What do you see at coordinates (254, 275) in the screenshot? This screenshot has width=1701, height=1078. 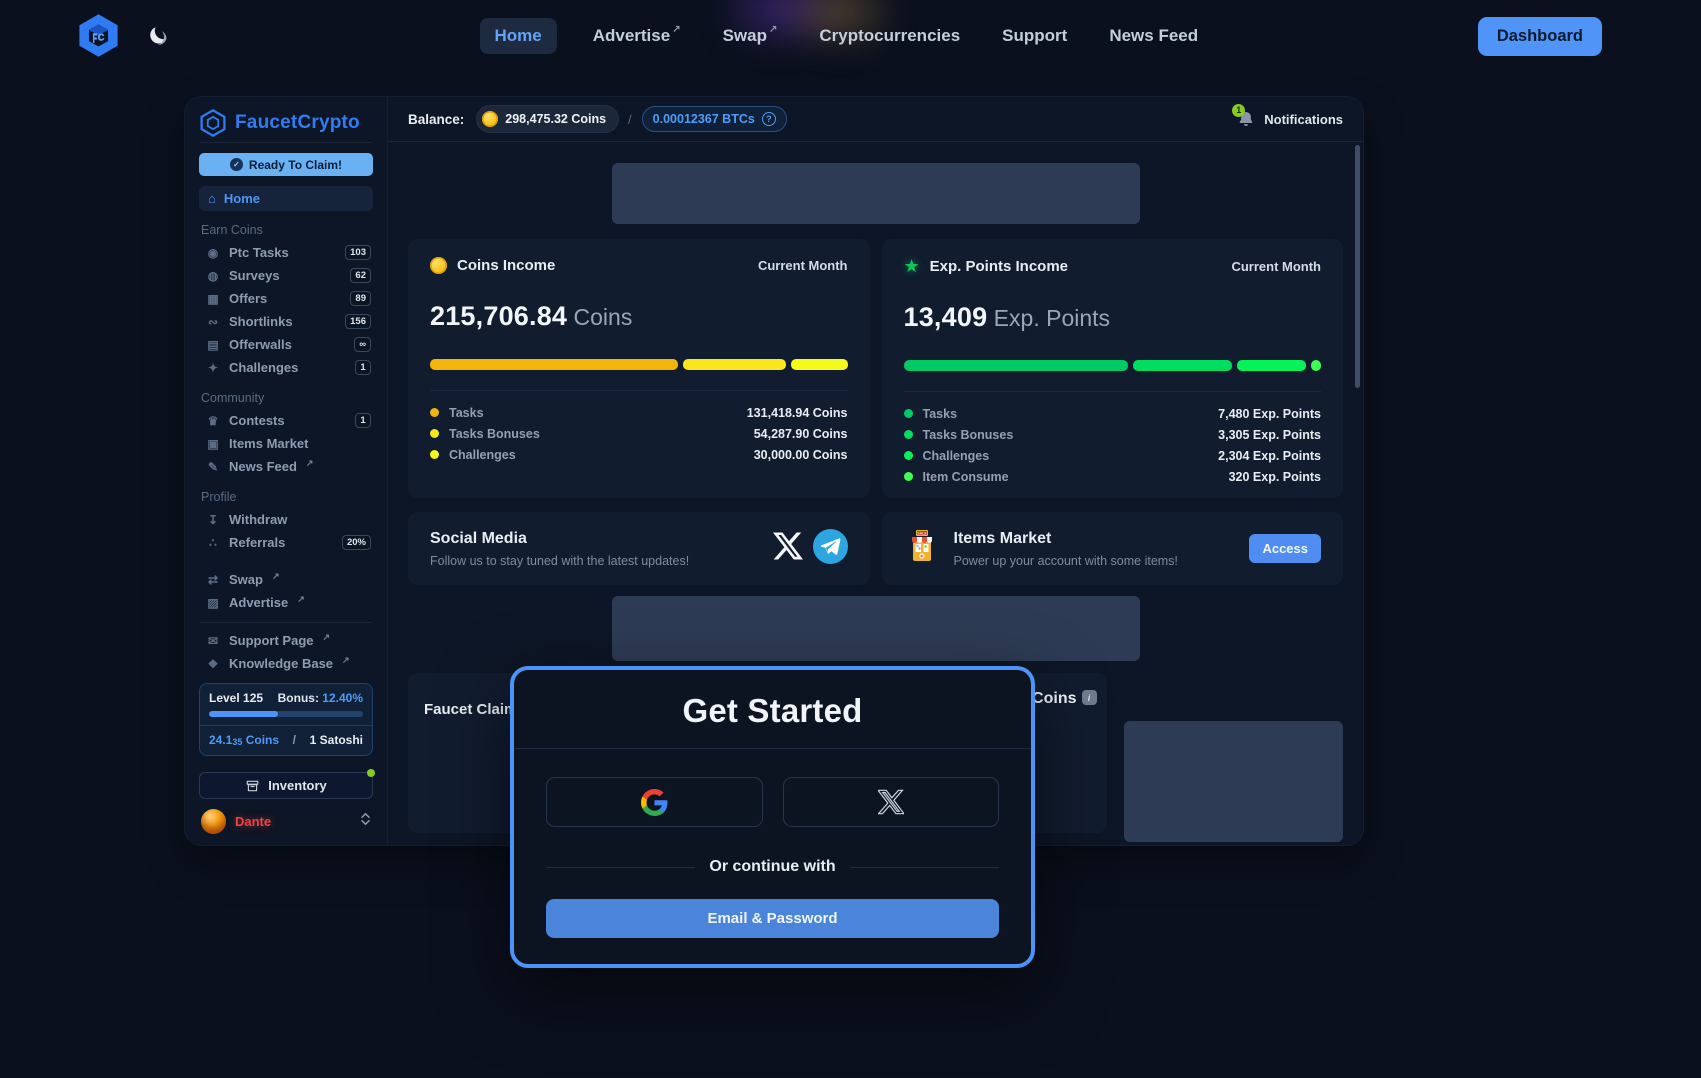 I see `sidebar-item-label: Surveys` at bounding box center [254, 275].